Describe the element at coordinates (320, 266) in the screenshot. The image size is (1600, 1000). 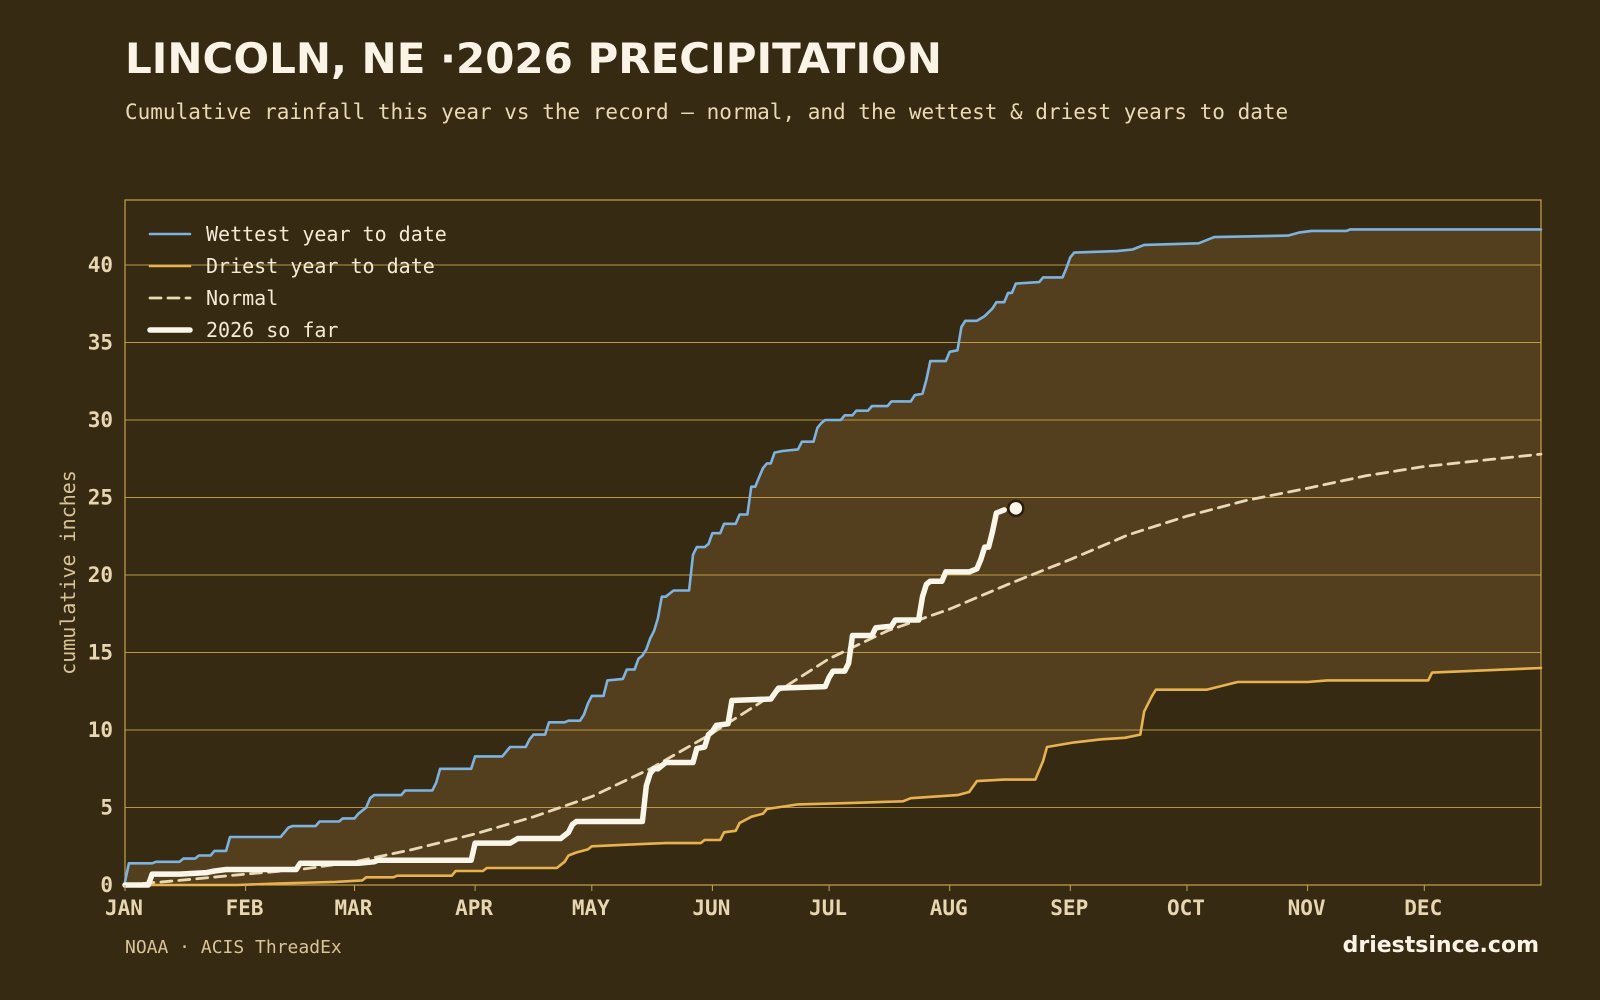
I see `legend-label: Driest year to date` at that location.